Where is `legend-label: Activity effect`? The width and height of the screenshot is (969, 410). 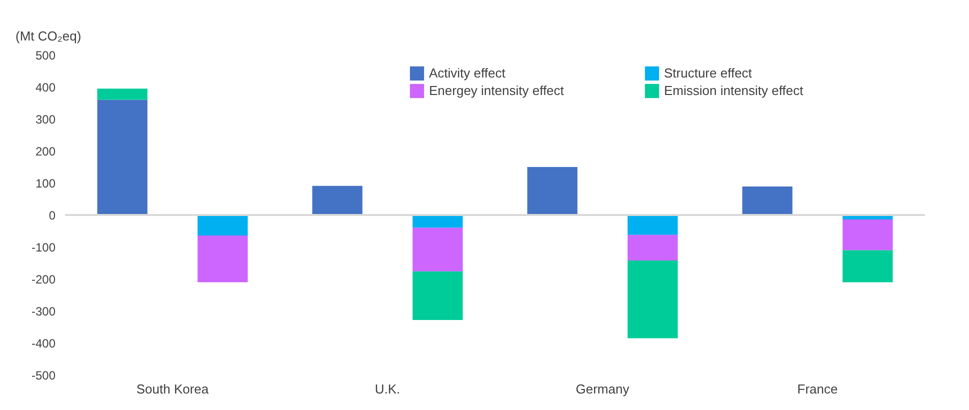
legend-label: Activity effect is located at coordinates (467, 72).